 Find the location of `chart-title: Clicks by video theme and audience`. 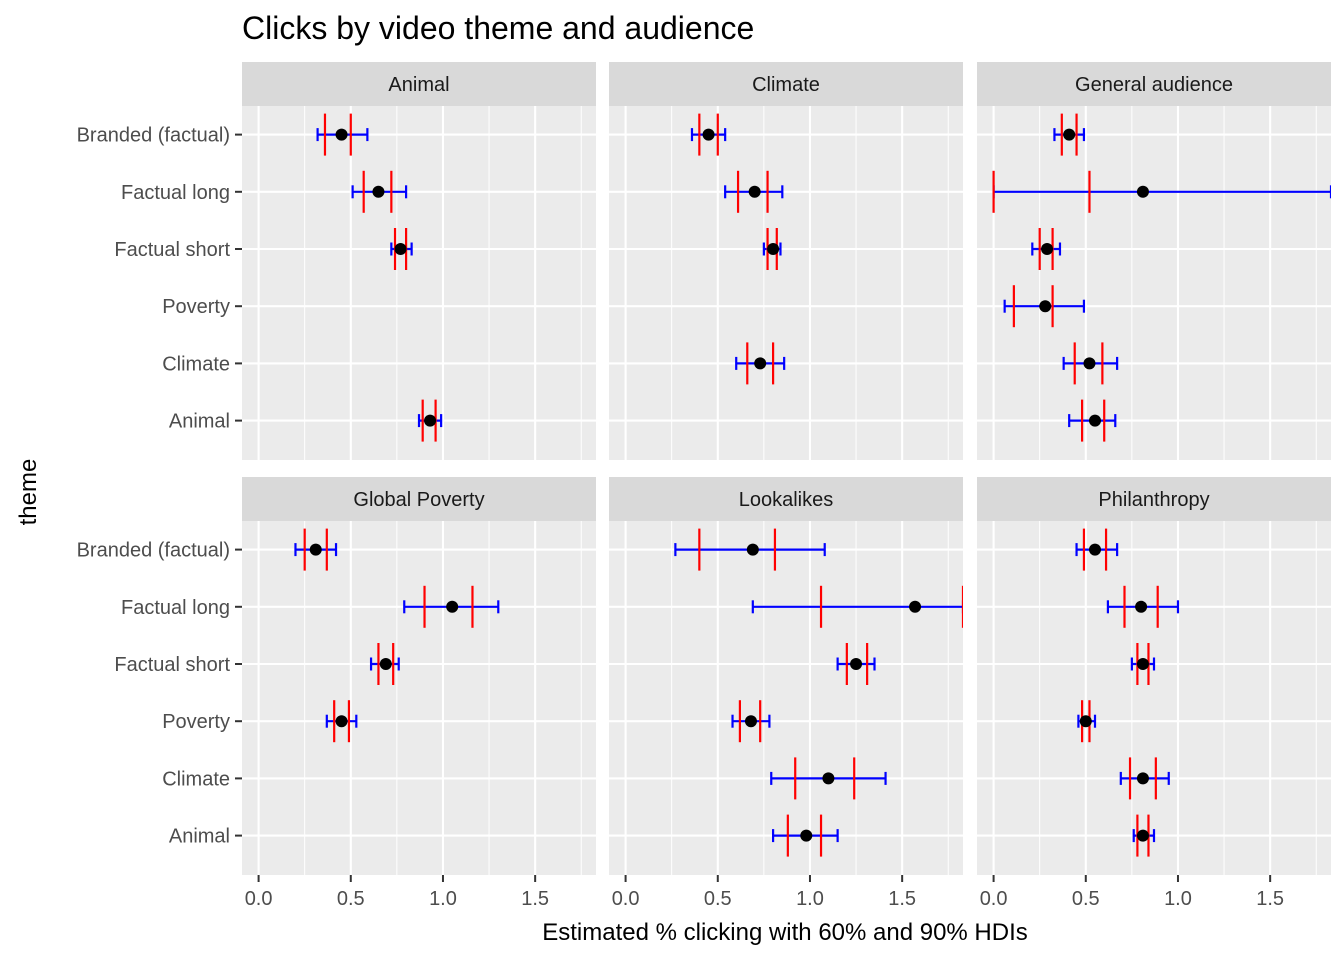

chart-title: Clicks by video theme and audience is located at coordinates (498, 28).